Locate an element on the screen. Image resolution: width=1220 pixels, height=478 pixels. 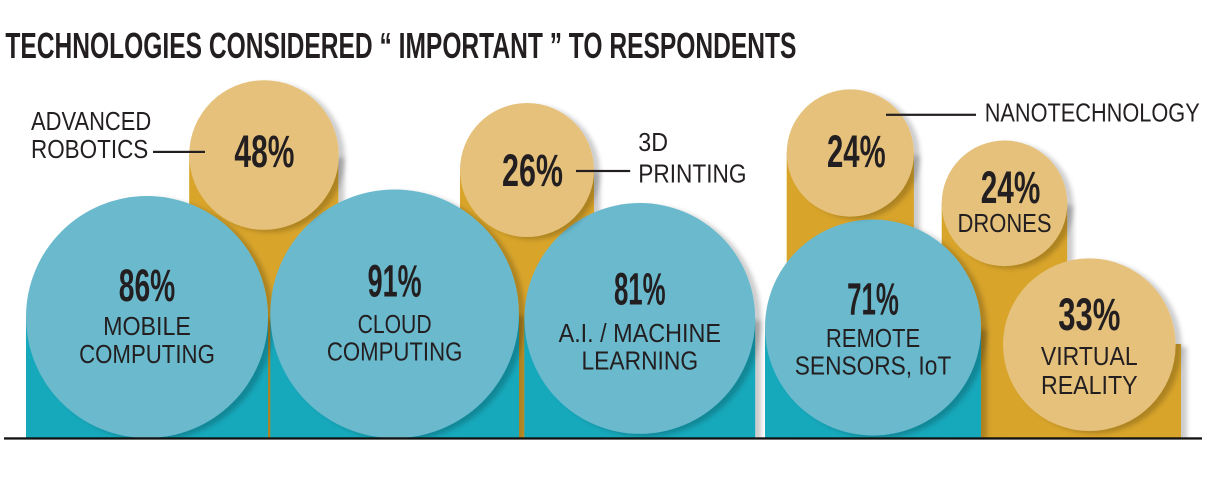
svg-text: 48% is located at coordinates (264, 151).